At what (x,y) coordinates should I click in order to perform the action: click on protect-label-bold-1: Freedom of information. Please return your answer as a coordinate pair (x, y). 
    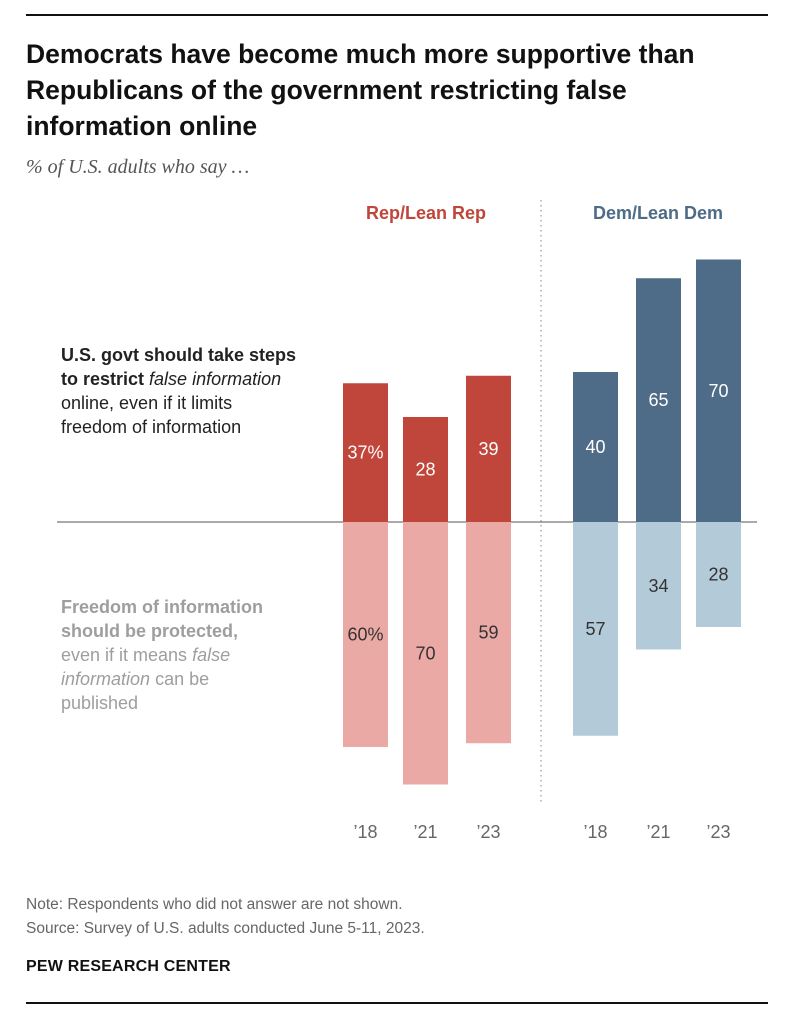
    Looking at the image, I should click on (162, 607).